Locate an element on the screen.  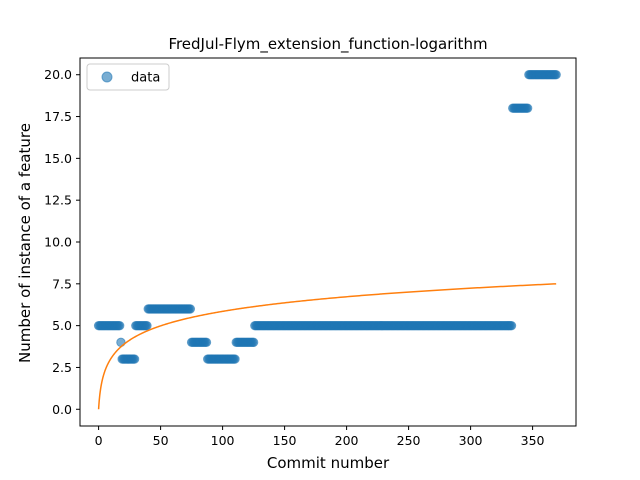
y-tick-label: 0.0 is located at coordinates (62, 409).